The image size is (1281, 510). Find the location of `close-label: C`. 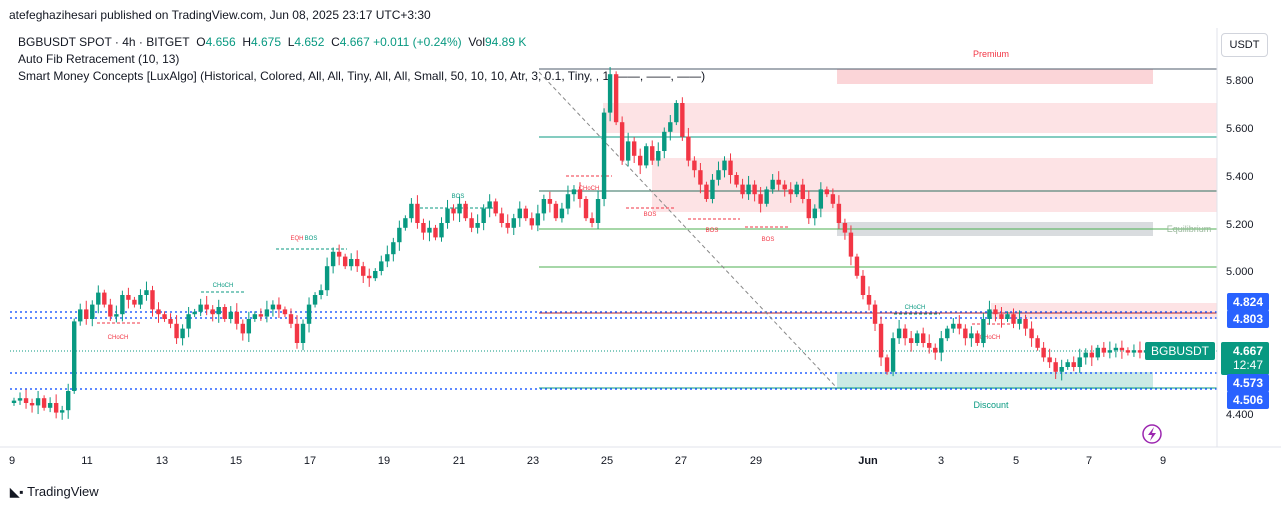

close-label: C is located at coordinates (335, 42).